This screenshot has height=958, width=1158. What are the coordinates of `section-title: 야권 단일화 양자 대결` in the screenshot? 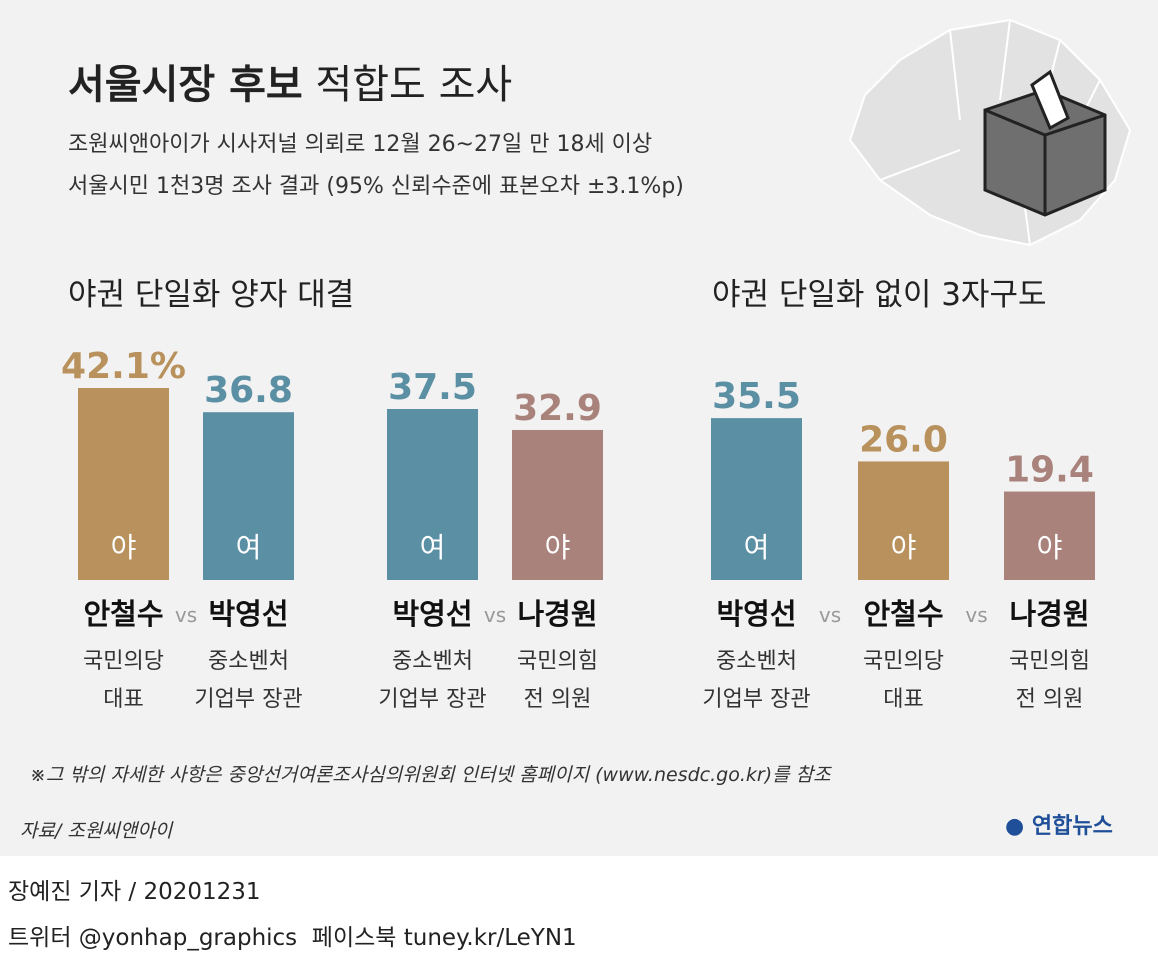 It's located at (211, 295).